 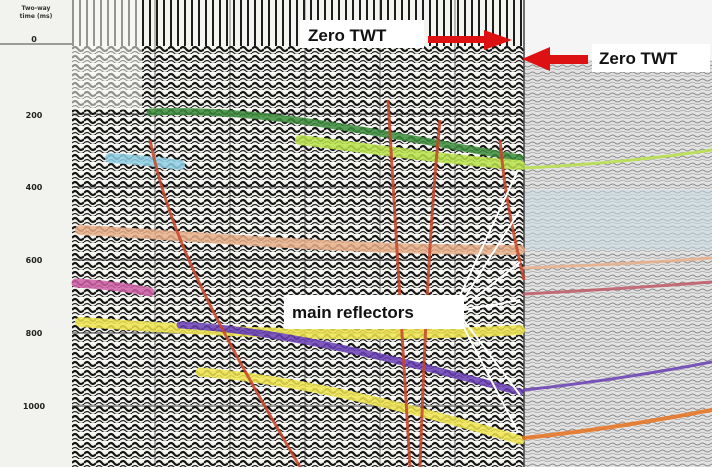 What do you see at coordinates (353, 312) in the screenshot?
I see `main-reflectors-label: main reflectors` at bounding box center [353, 312].